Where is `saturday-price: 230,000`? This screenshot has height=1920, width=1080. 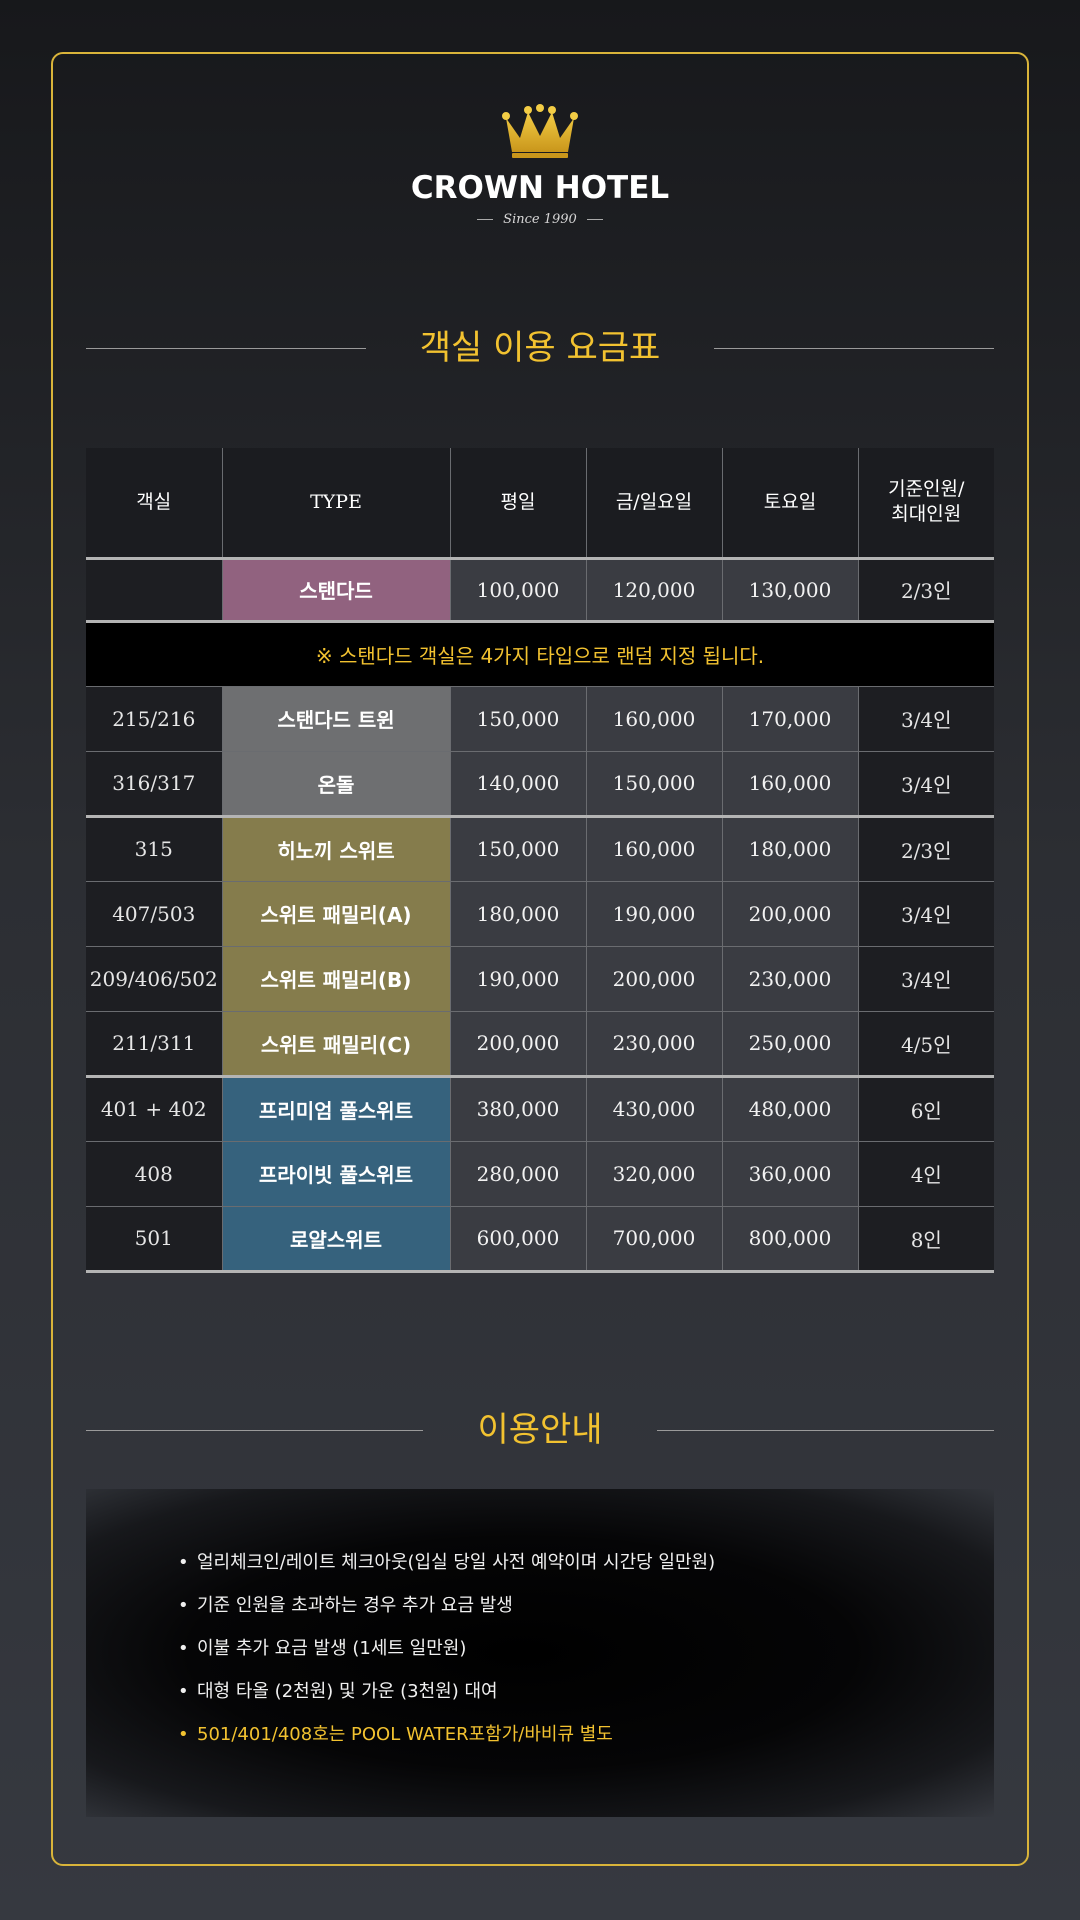 saturday-price: 230,000 is located at coordinates (789, 979).